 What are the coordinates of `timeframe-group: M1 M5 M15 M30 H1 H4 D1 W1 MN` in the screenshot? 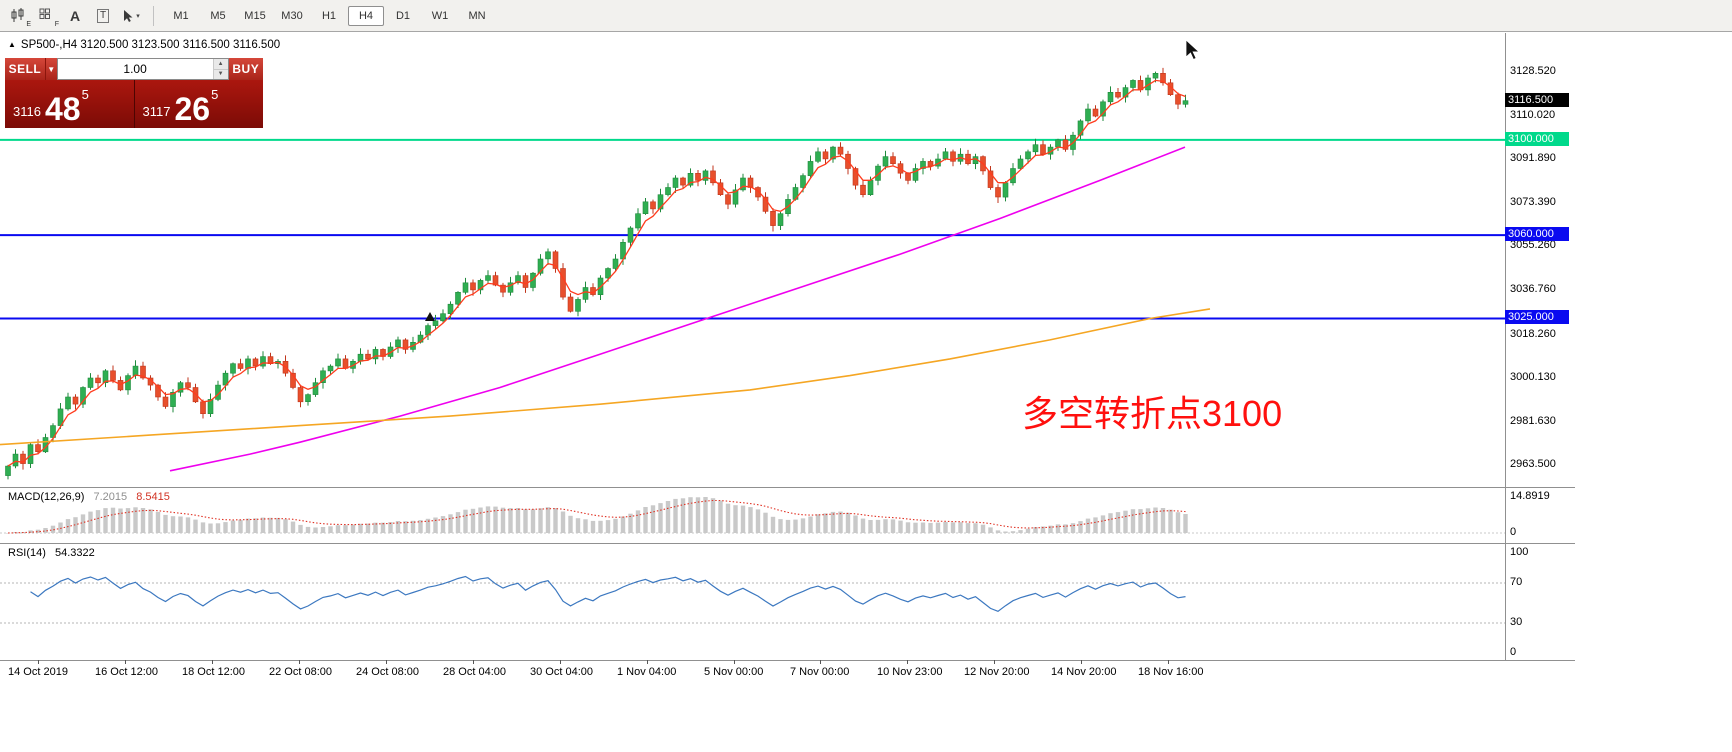 It's located at (329, 15).